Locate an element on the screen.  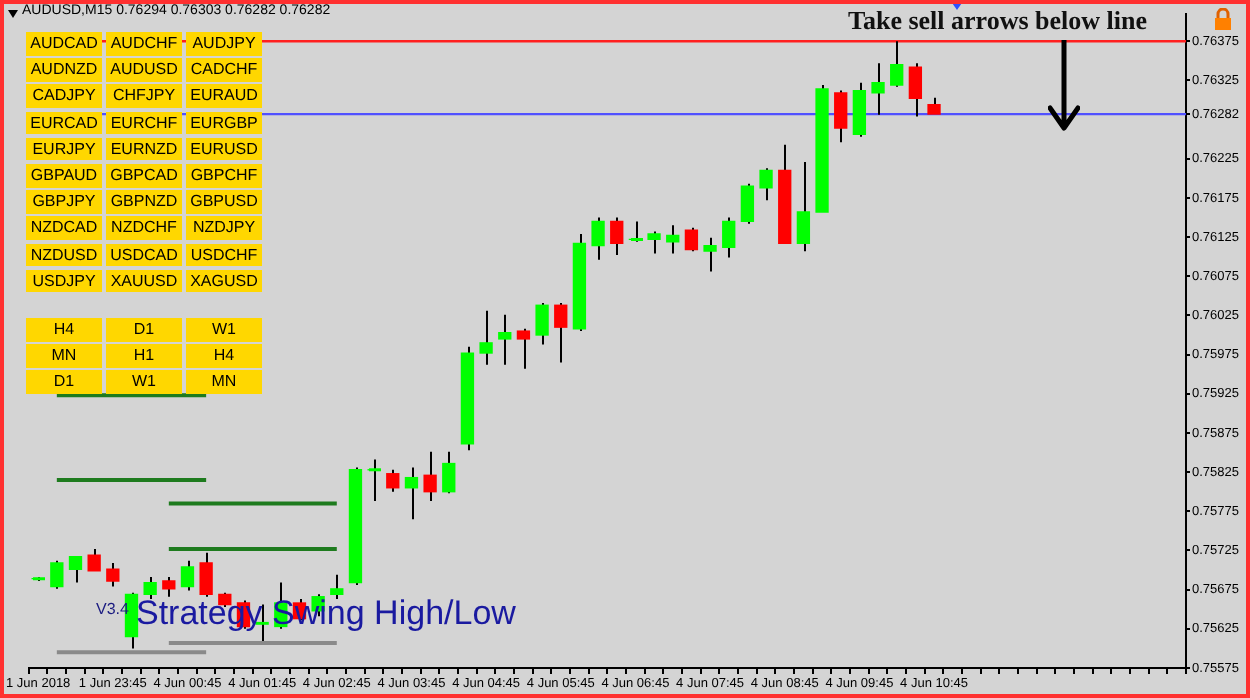
annotation: AUDNZD is located at coordinates (64, 70).